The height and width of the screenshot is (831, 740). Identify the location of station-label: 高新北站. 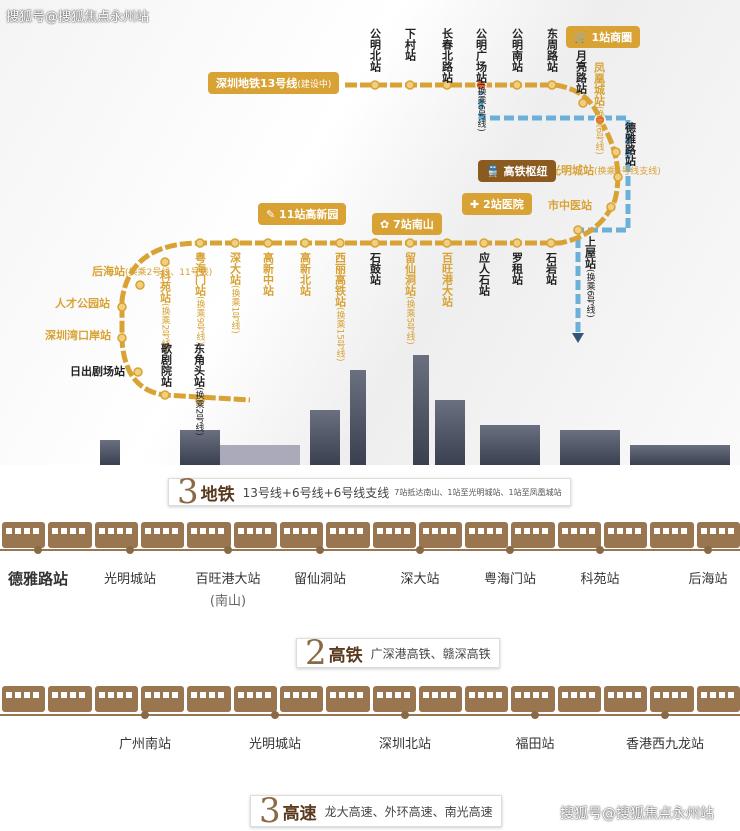
(305, 274).